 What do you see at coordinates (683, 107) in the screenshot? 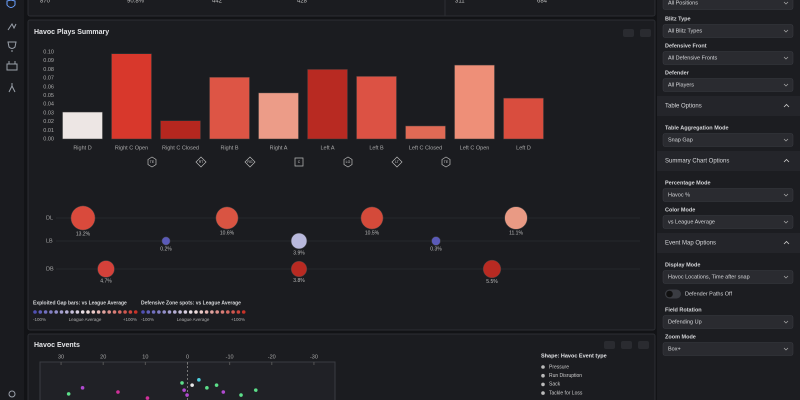
I see `section-title: Table Options` at bounding box center [683, 107].